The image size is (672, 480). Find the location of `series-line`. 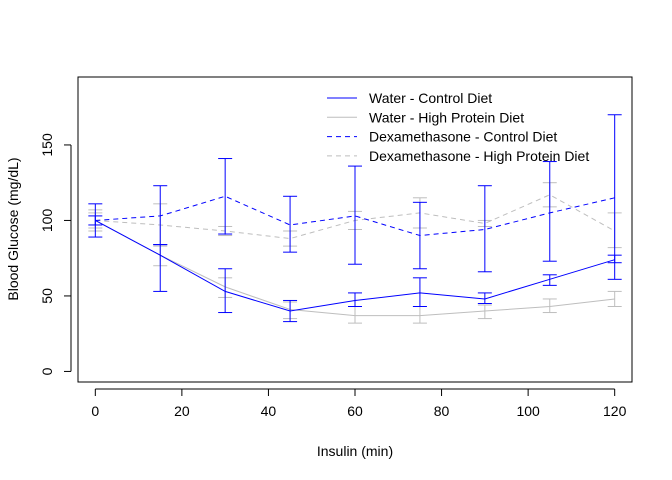

series-line is located at coordinates (355, 265).